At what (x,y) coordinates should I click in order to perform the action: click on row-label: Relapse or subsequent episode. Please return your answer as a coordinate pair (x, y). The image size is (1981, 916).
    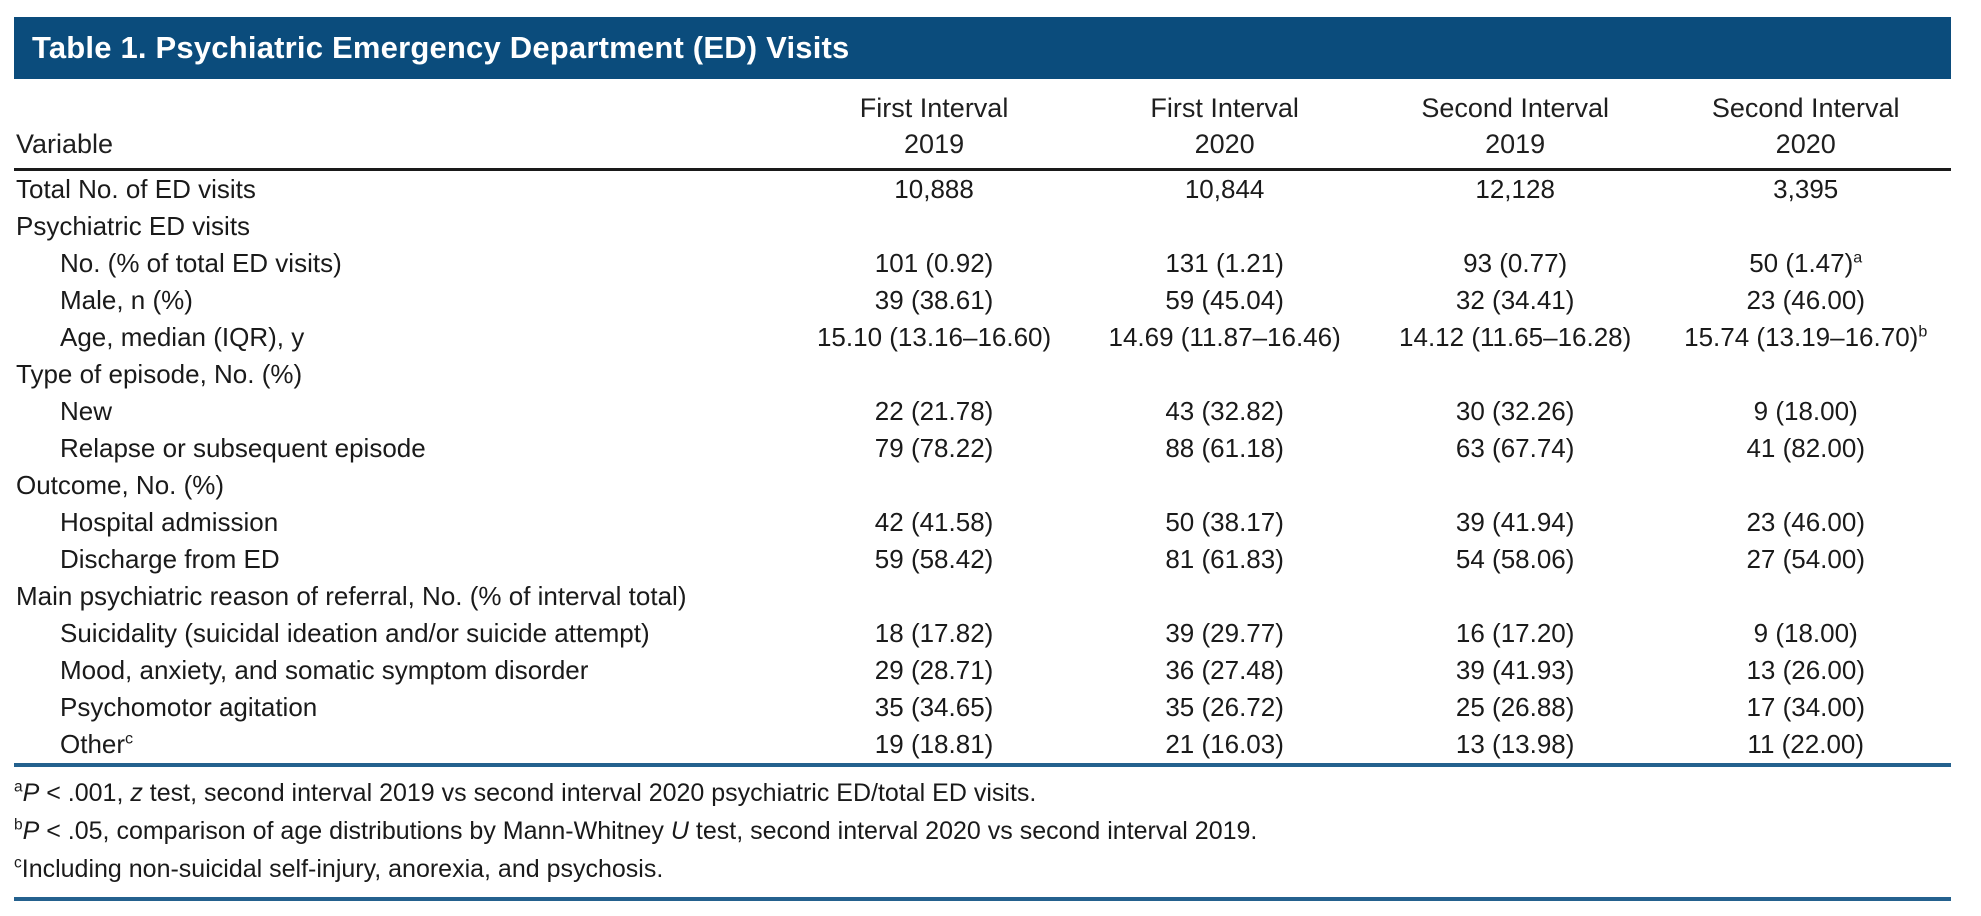
    Looking at the image, I should click on (243, 448).